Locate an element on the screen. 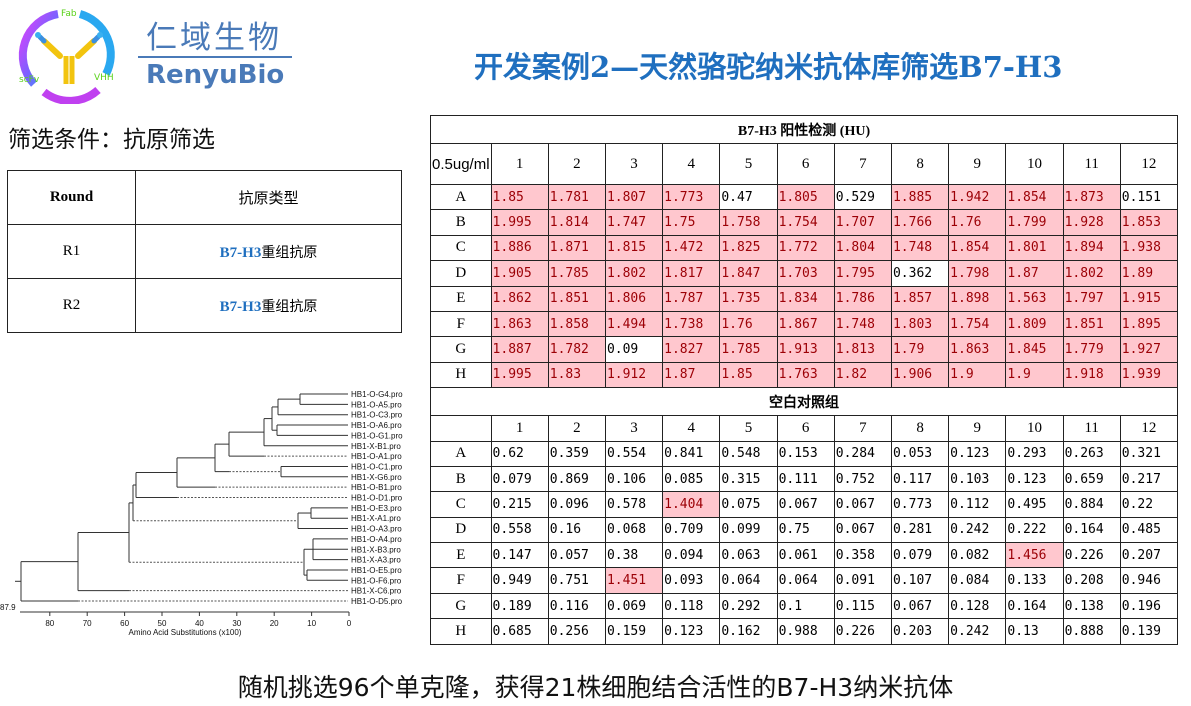 The height and width of the screenshot is (706, 1191). blank-value-cell: 0.107 is located at coordinates (920, 580).